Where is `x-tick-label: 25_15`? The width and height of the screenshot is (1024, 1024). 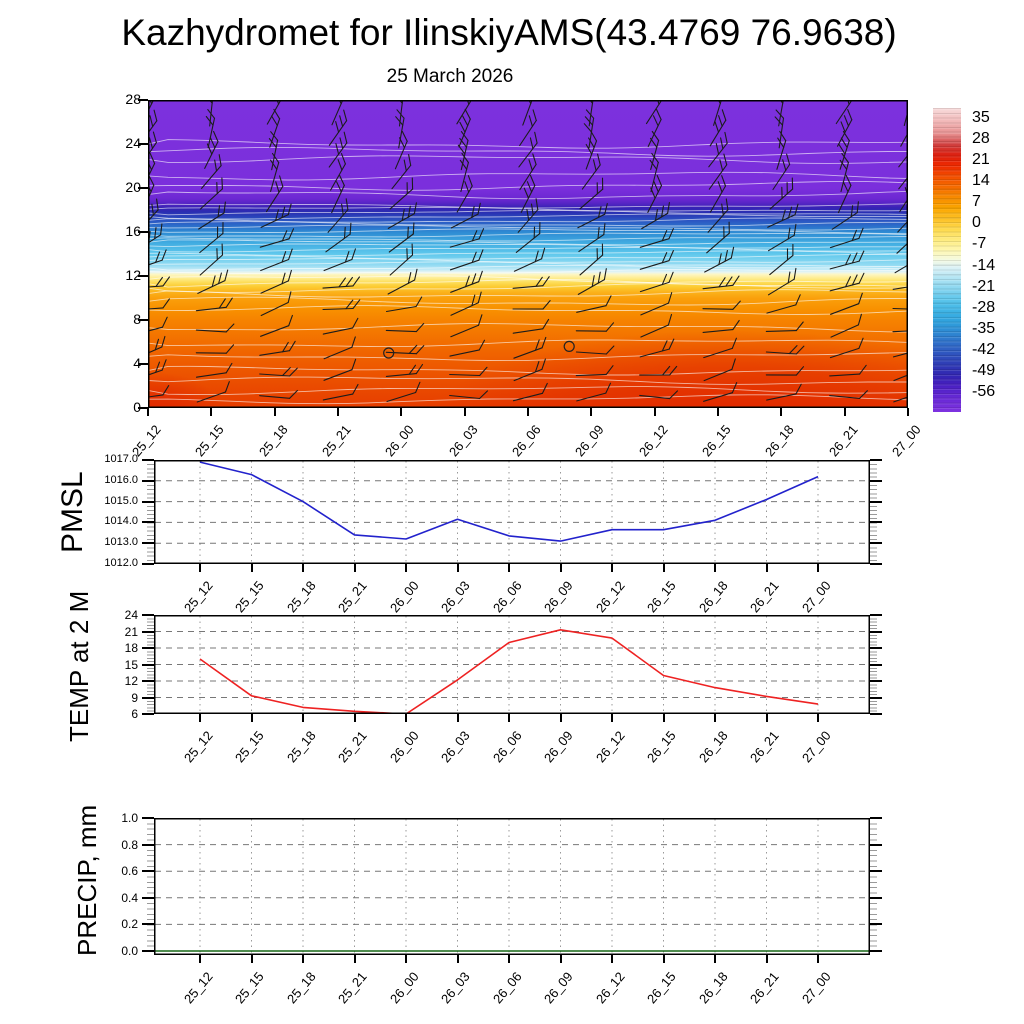
x-tick-label: 25_15 is located at coordinates (249, 747).